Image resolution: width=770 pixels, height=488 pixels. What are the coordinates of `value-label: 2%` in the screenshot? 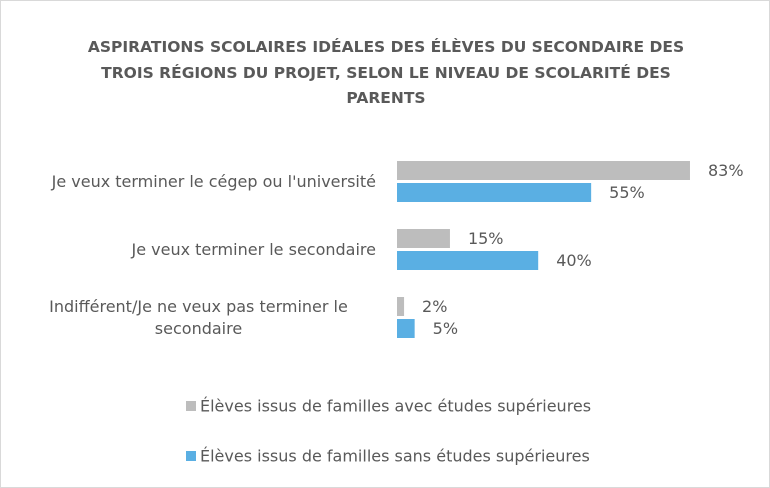 It's located at (434, 306).